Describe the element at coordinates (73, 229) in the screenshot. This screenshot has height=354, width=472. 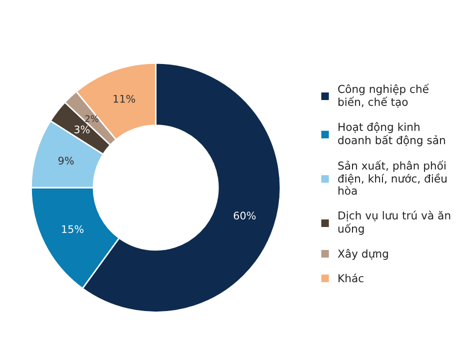
I see `data-label: 15%` at that location.